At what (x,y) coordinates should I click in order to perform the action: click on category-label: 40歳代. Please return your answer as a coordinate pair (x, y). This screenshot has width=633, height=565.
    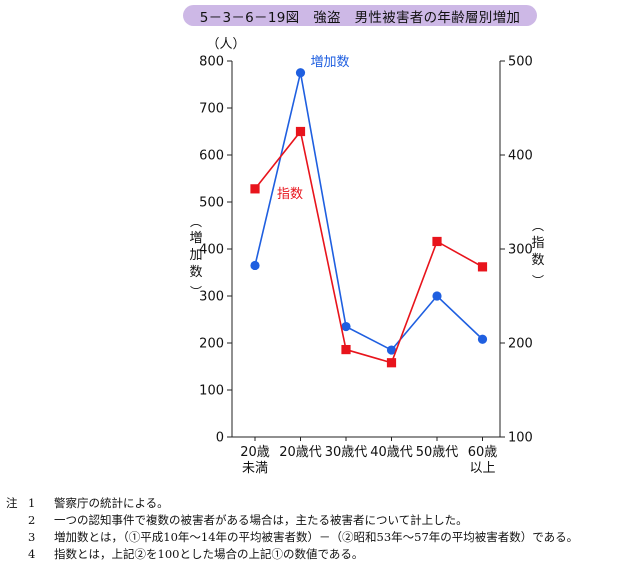
    Looking at the image, I should click on (391, 452).